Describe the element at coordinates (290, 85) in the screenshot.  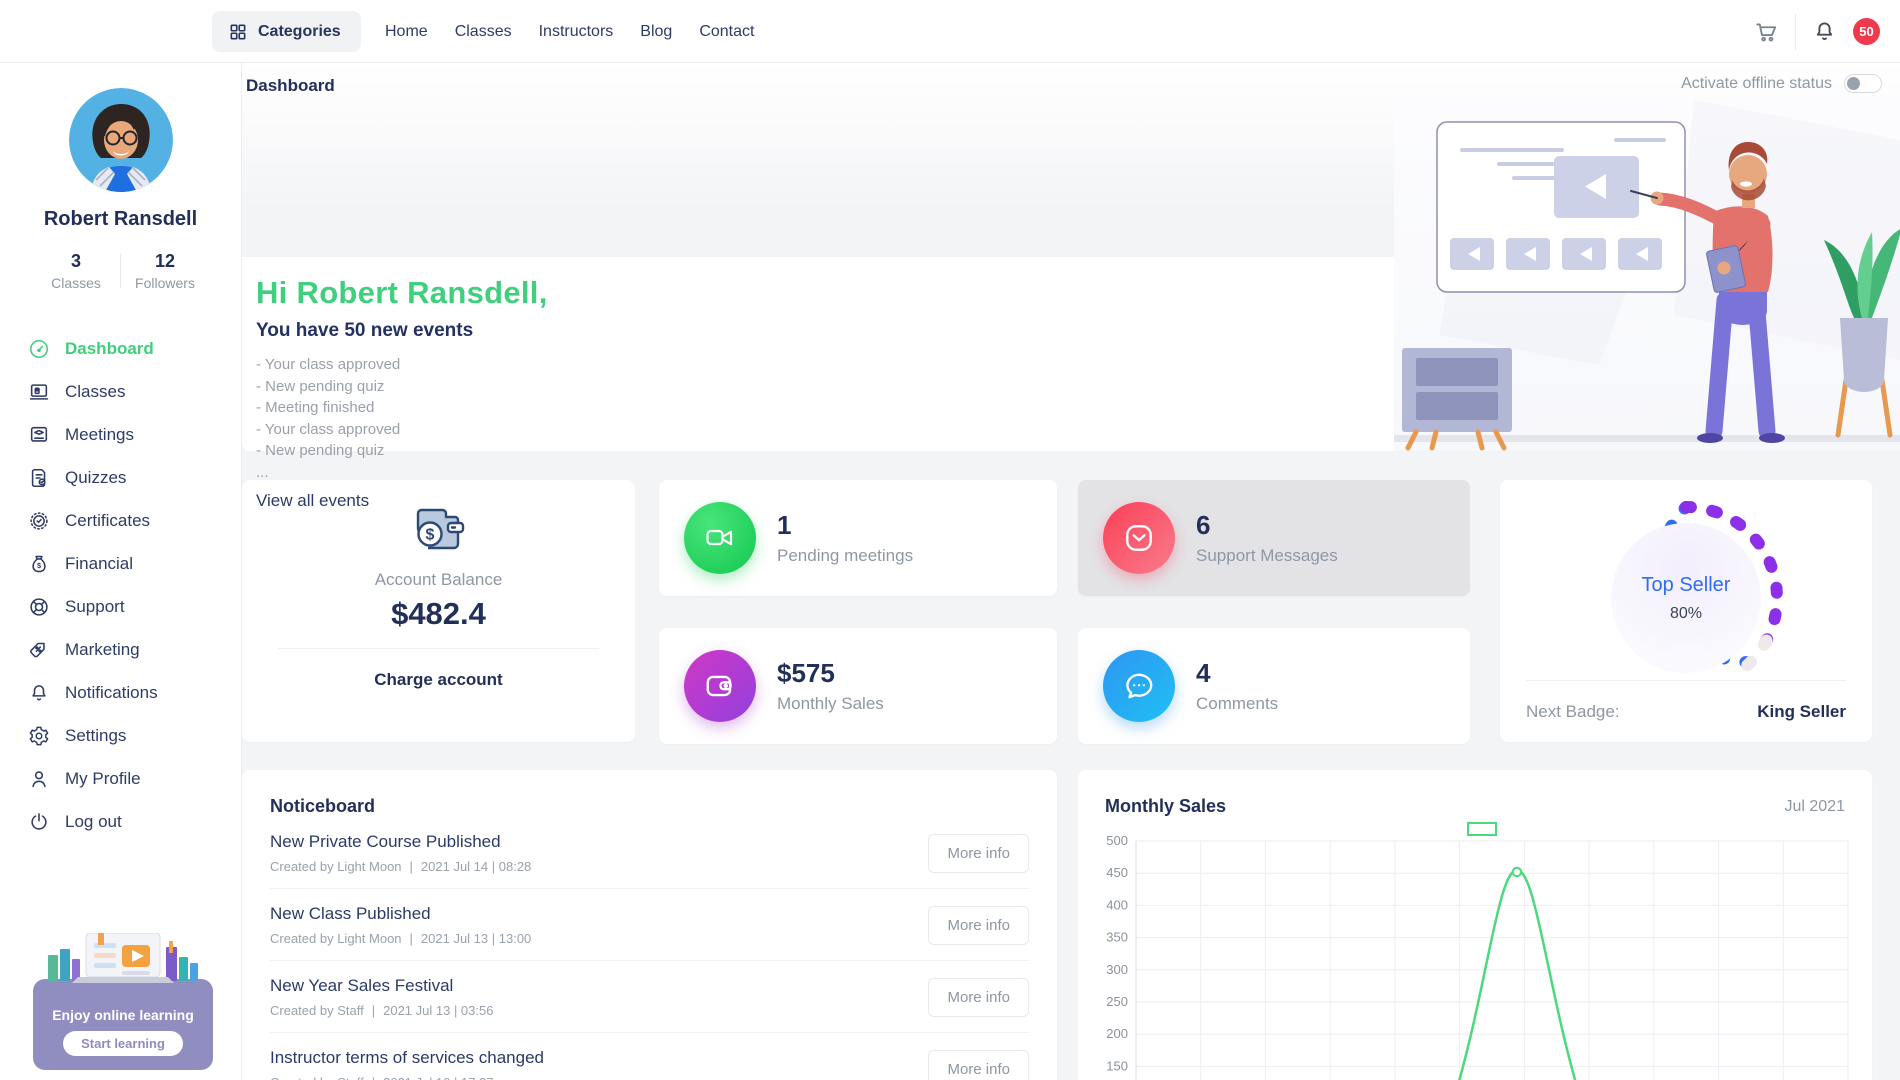
I see `page-title: Dashboard` at that location.